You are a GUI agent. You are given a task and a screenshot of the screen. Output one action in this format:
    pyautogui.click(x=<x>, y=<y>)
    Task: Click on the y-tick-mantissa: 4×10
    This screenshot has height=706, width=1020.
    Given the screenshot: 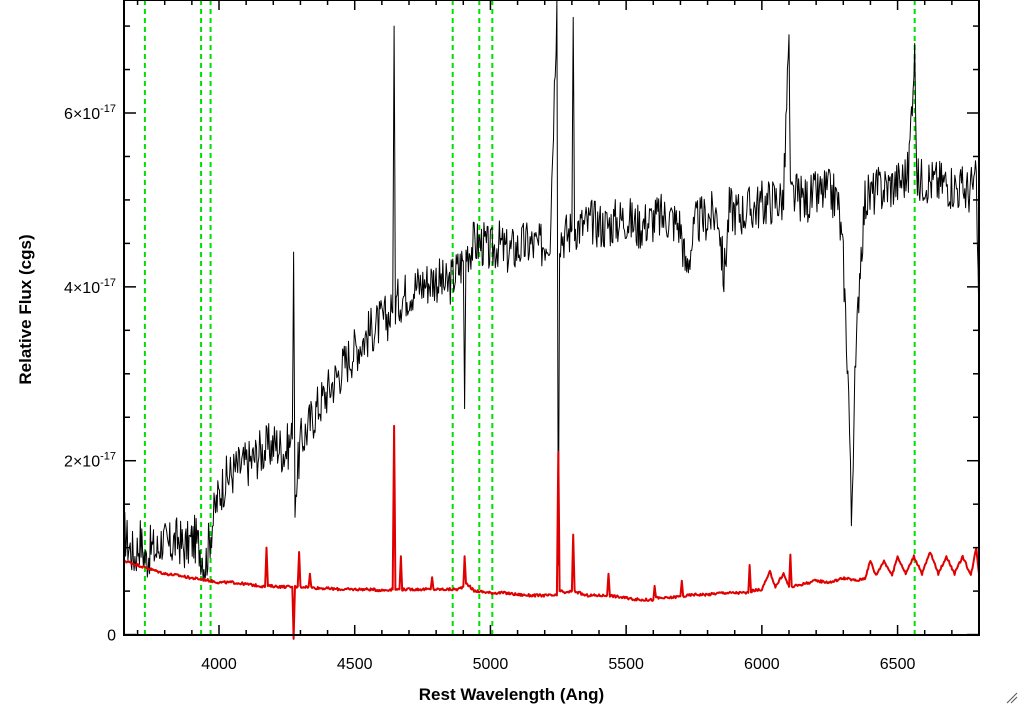 What is the action you would take?
    pyautogui.click(x=82, y=288)
    